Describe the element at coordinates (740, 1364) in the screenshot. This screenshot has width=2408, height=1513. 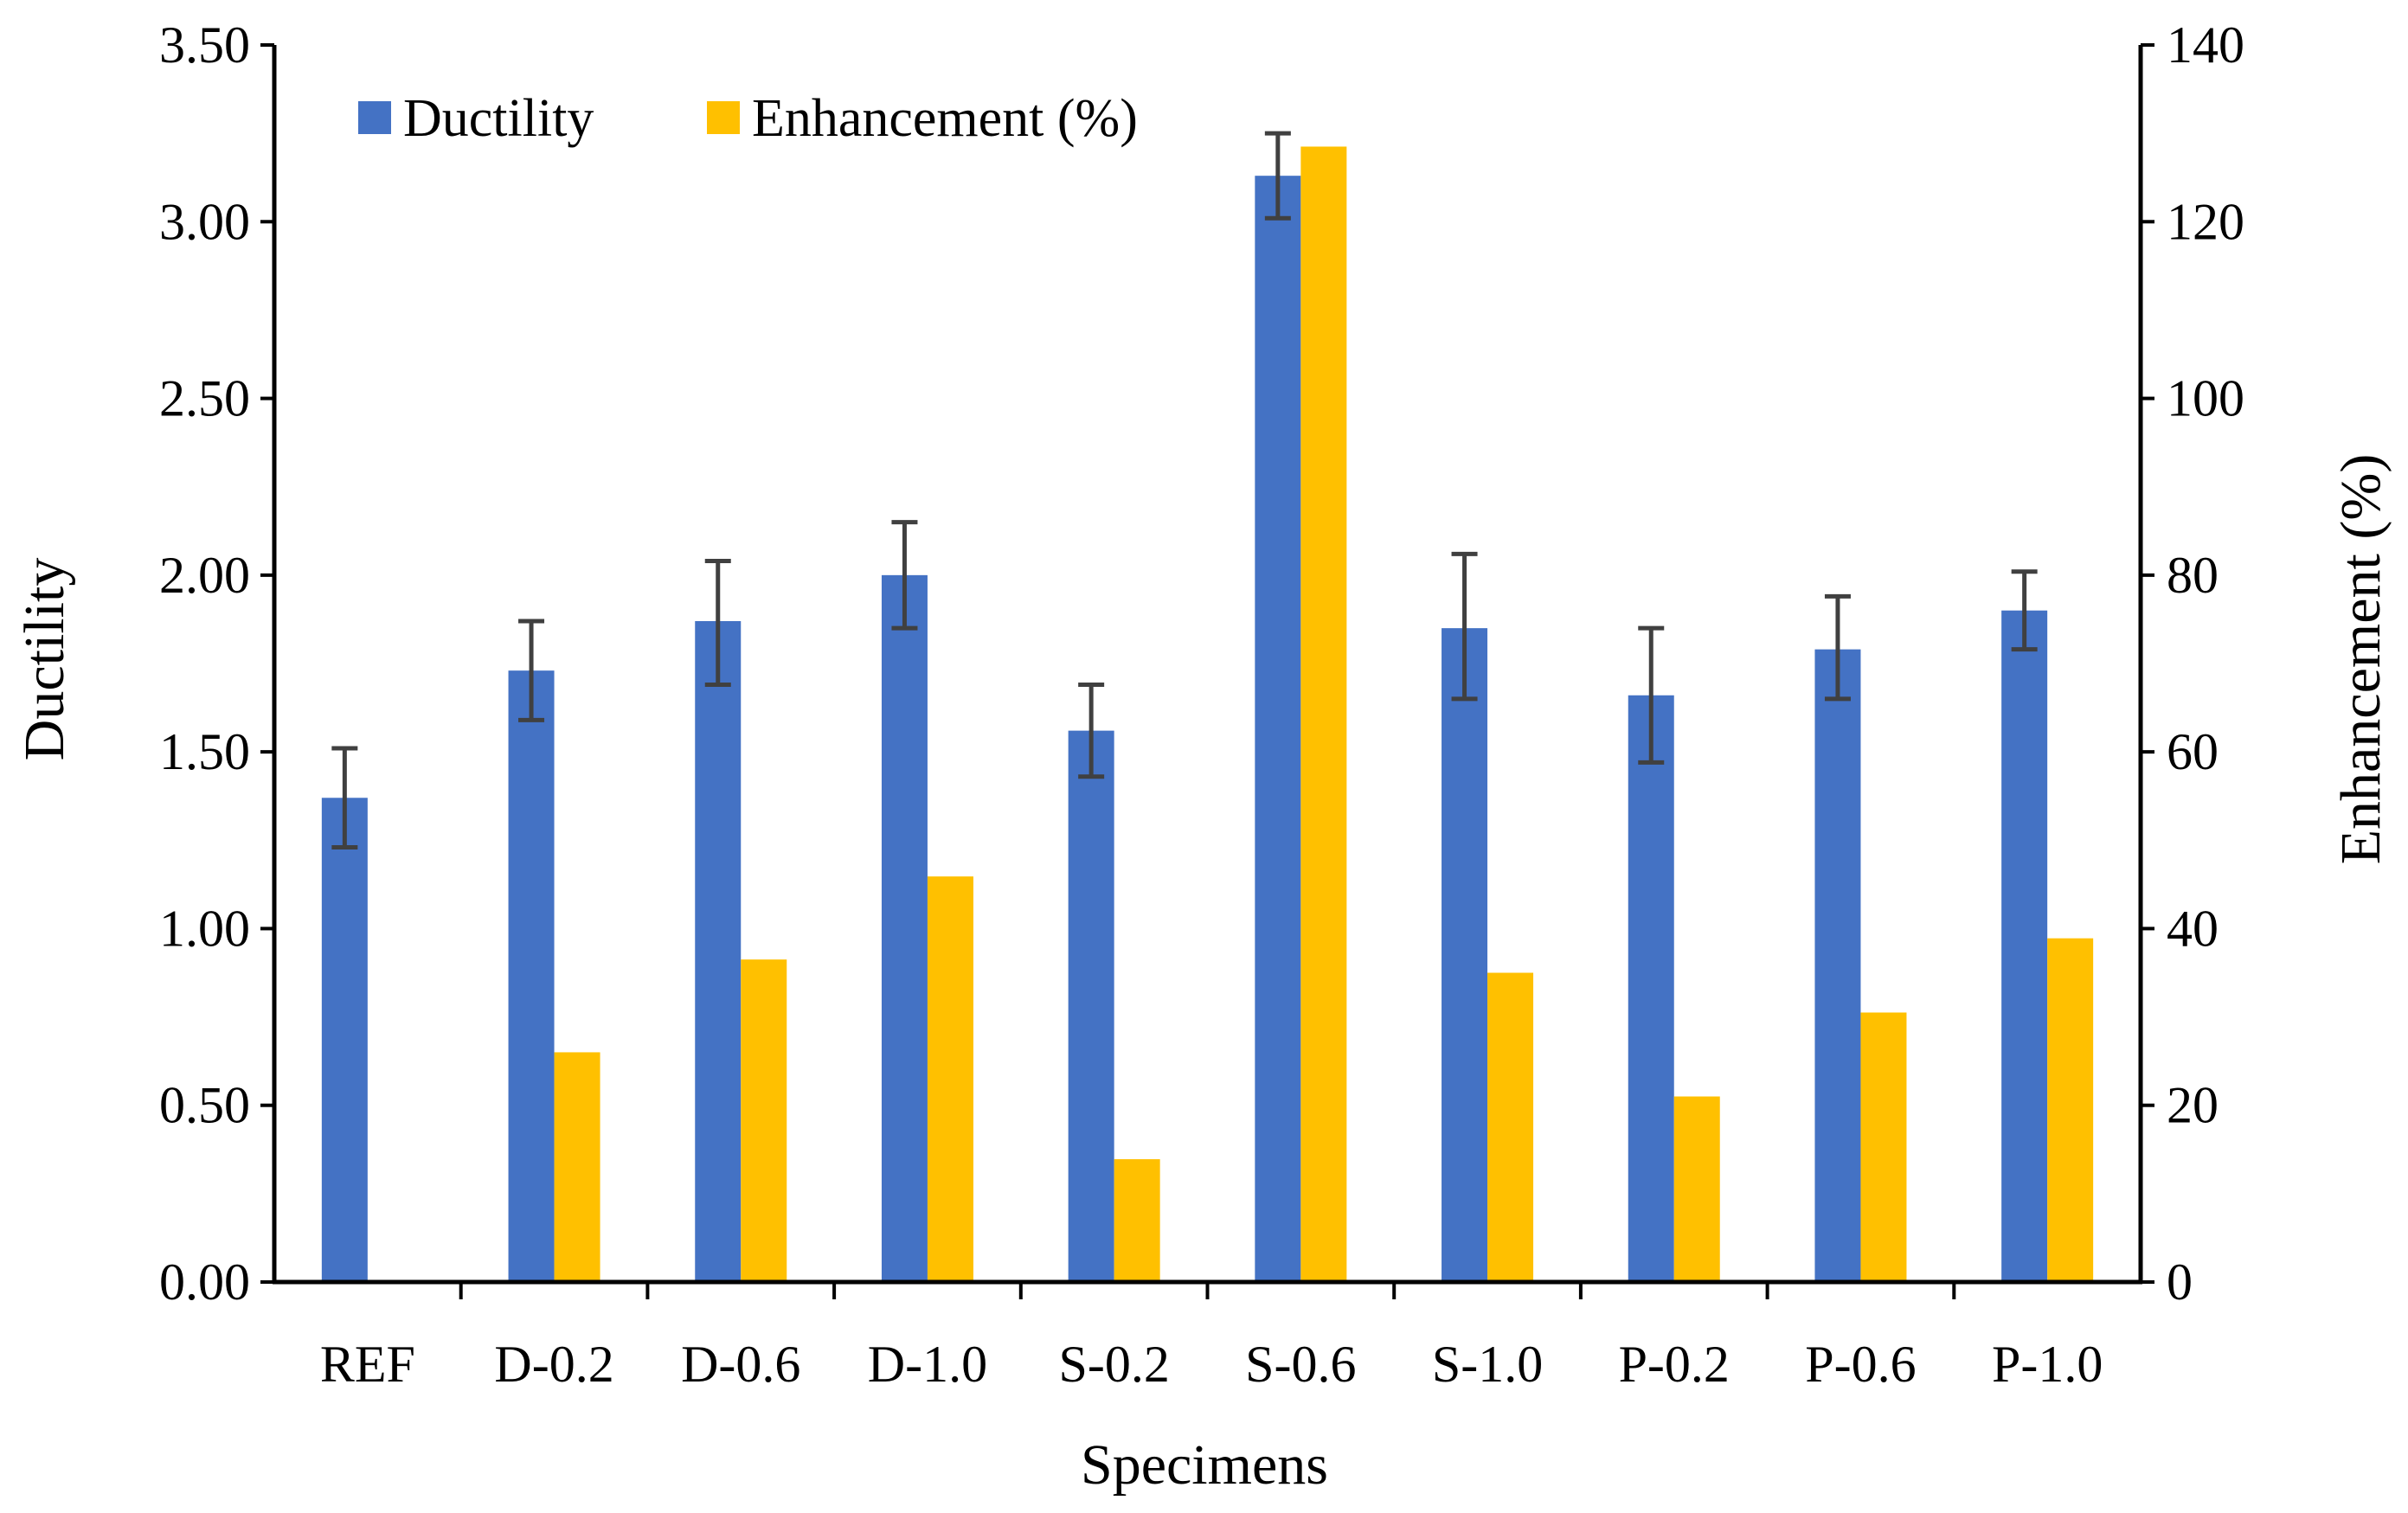
I see `x-tick-label-D-0.6: D-0.6` at that location.